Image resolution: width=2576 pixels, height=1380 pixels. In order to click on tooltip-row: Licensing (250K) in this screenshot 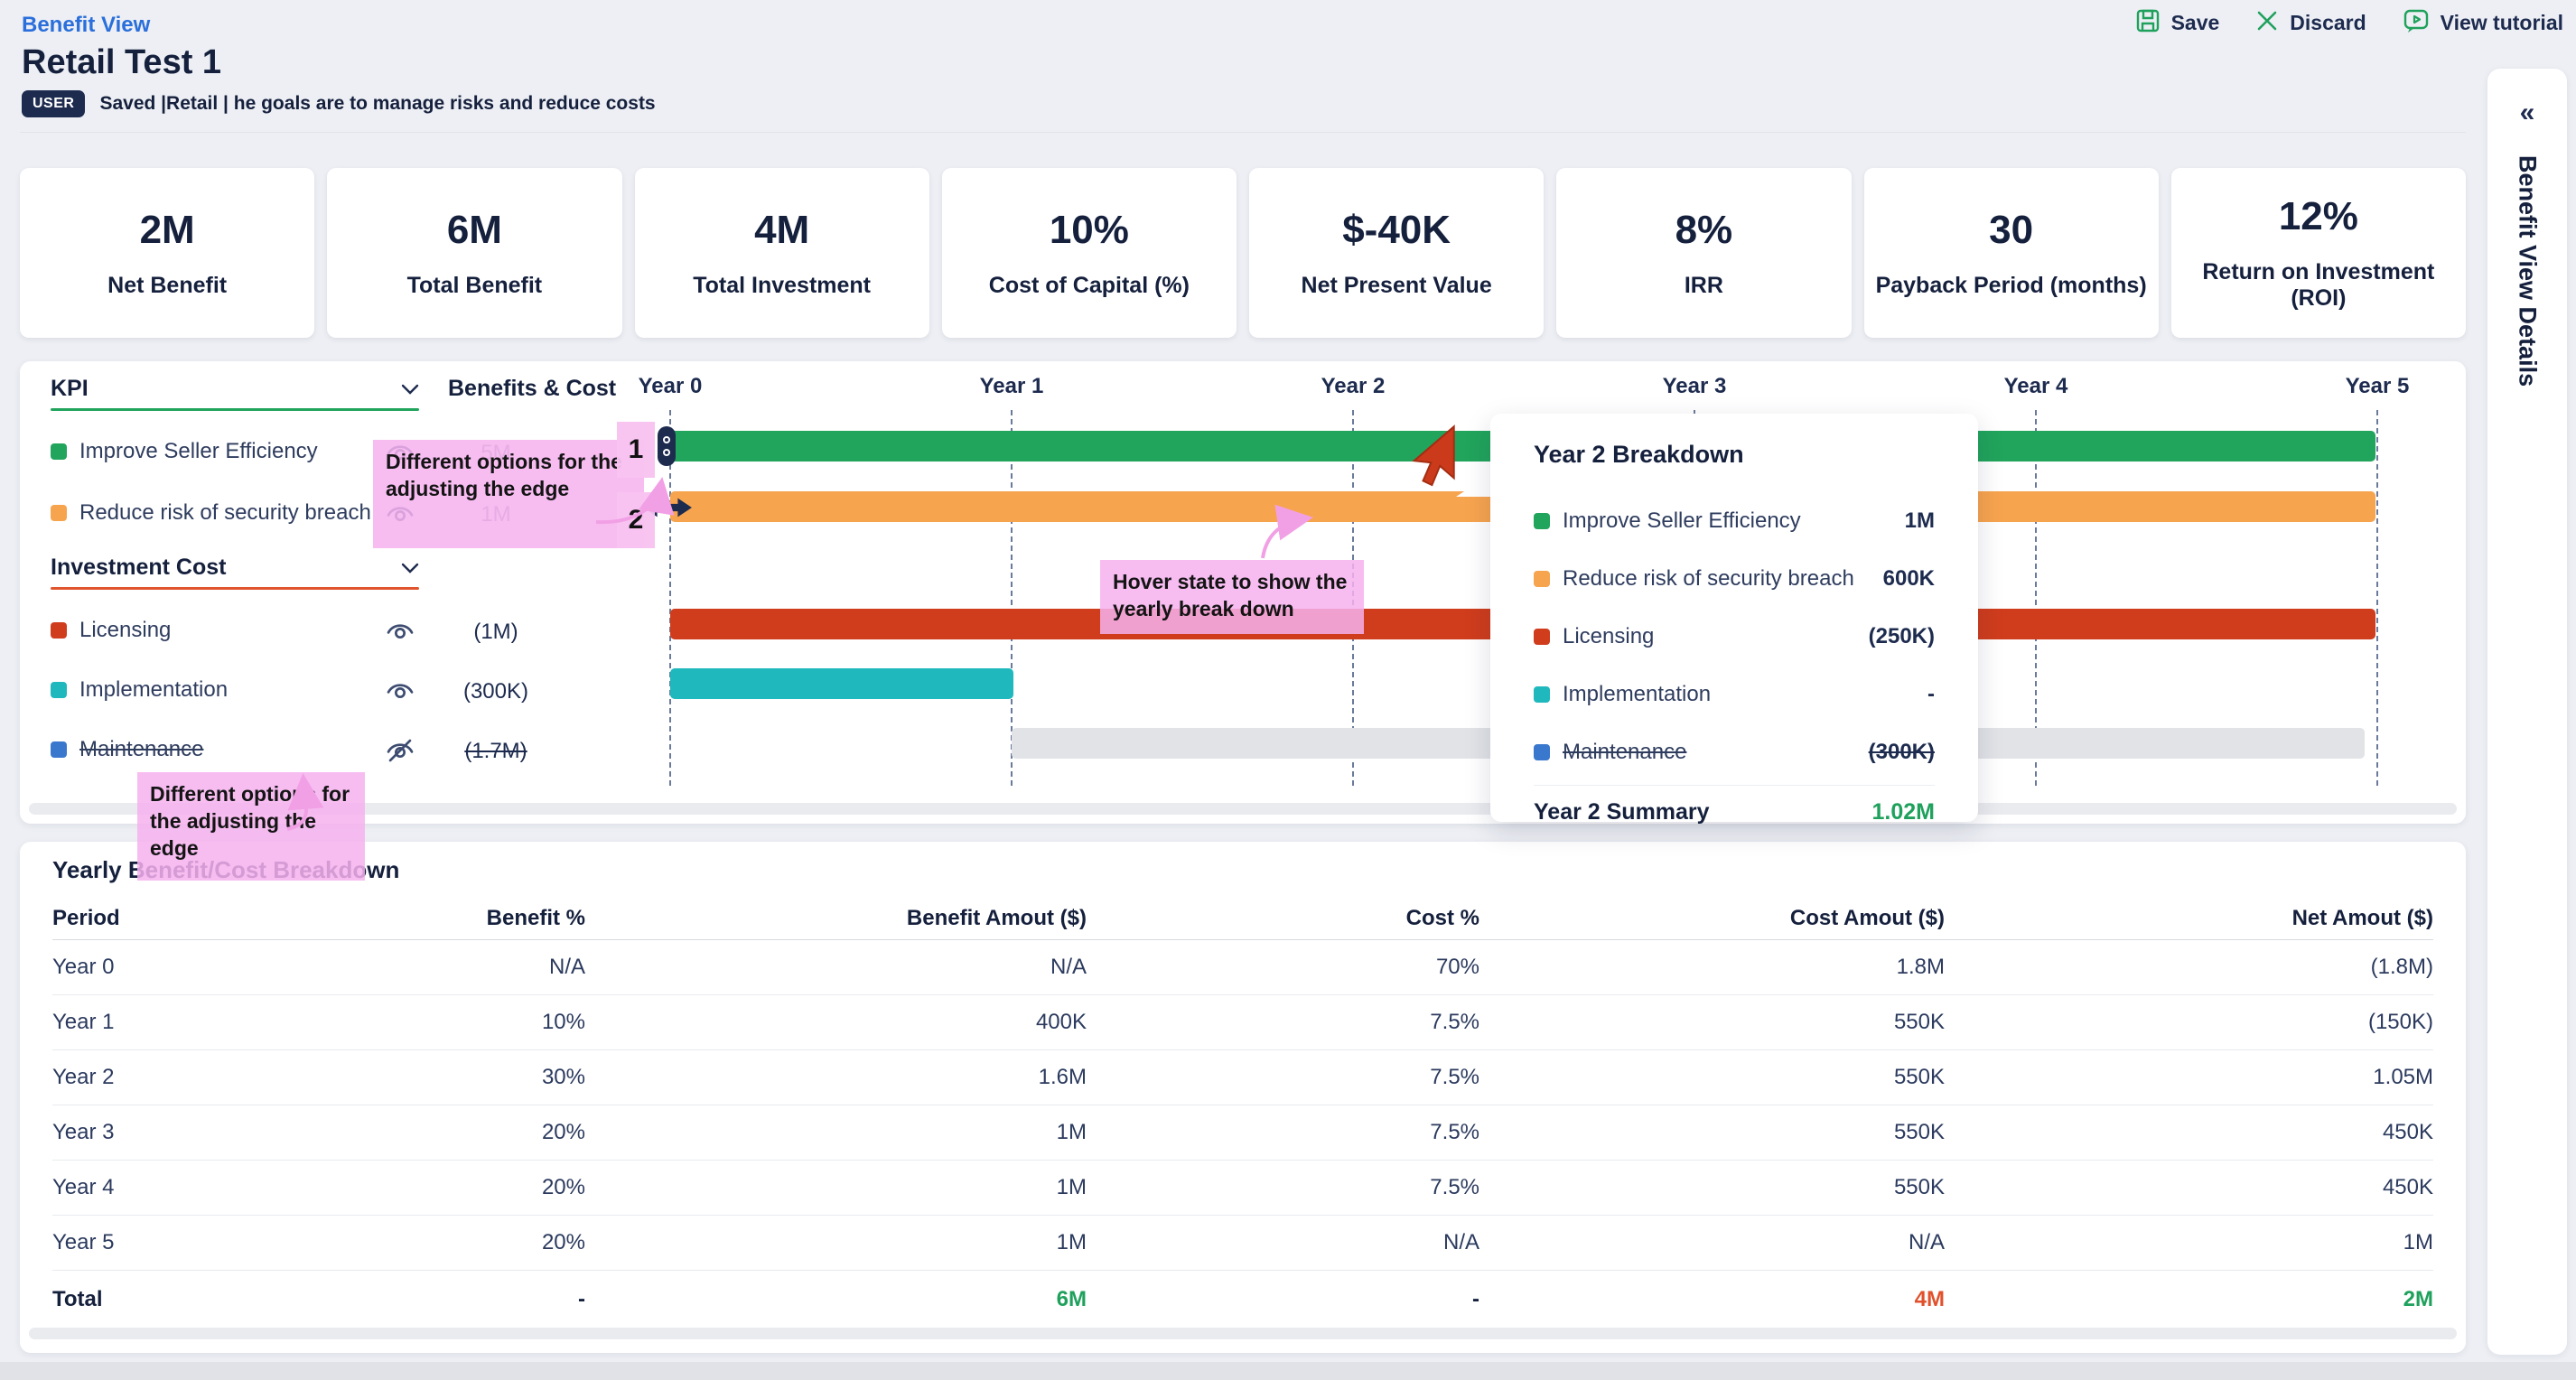, I will do `click(1734, 637)`.